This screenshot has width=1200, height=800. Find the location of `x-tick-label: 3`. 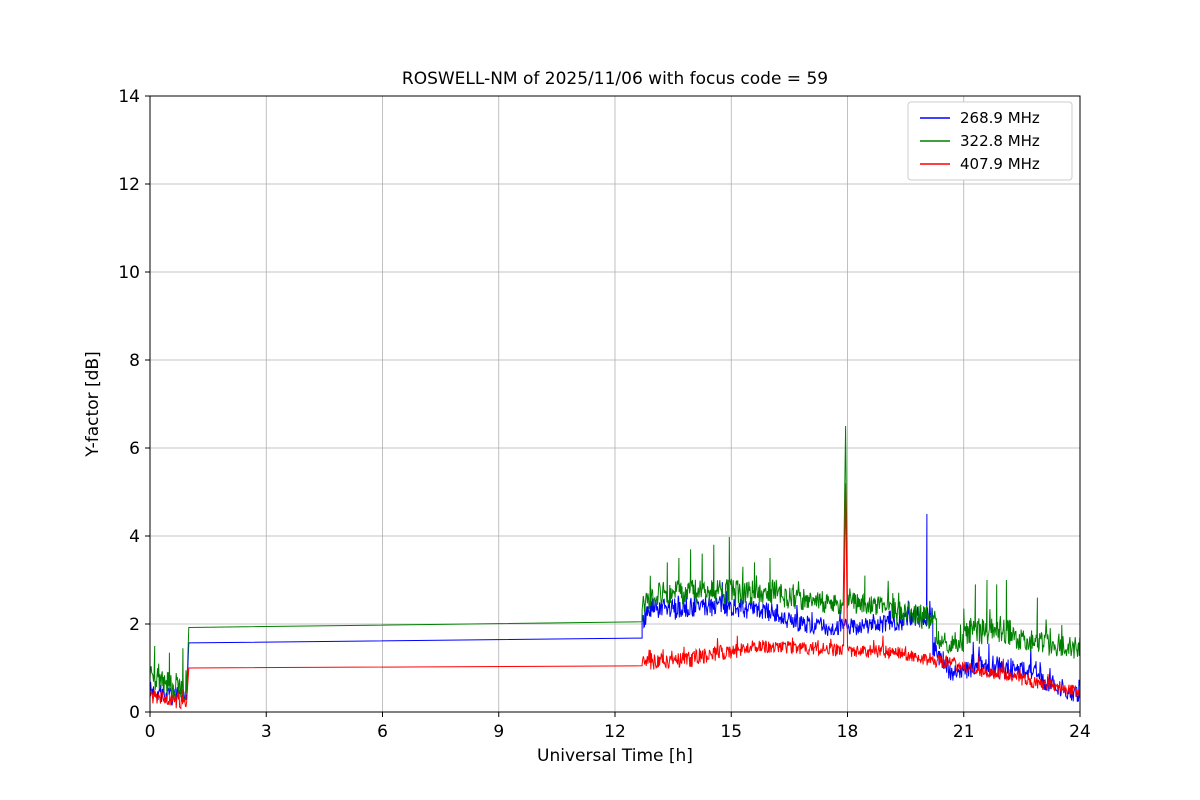

x-tick-label: 3 is located at coordinates (266, 732).